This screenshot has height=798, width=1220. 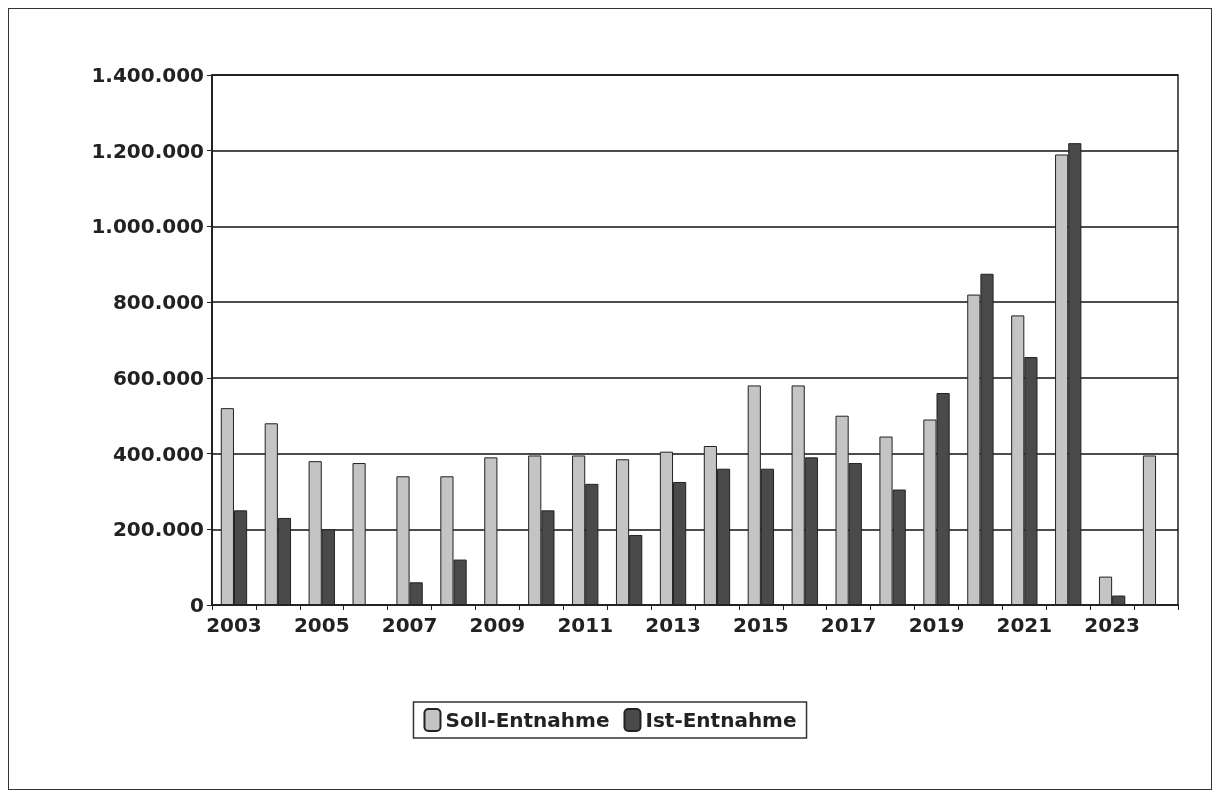 I want to click on x-tick-label: 2007, so click(x=409, y=625).